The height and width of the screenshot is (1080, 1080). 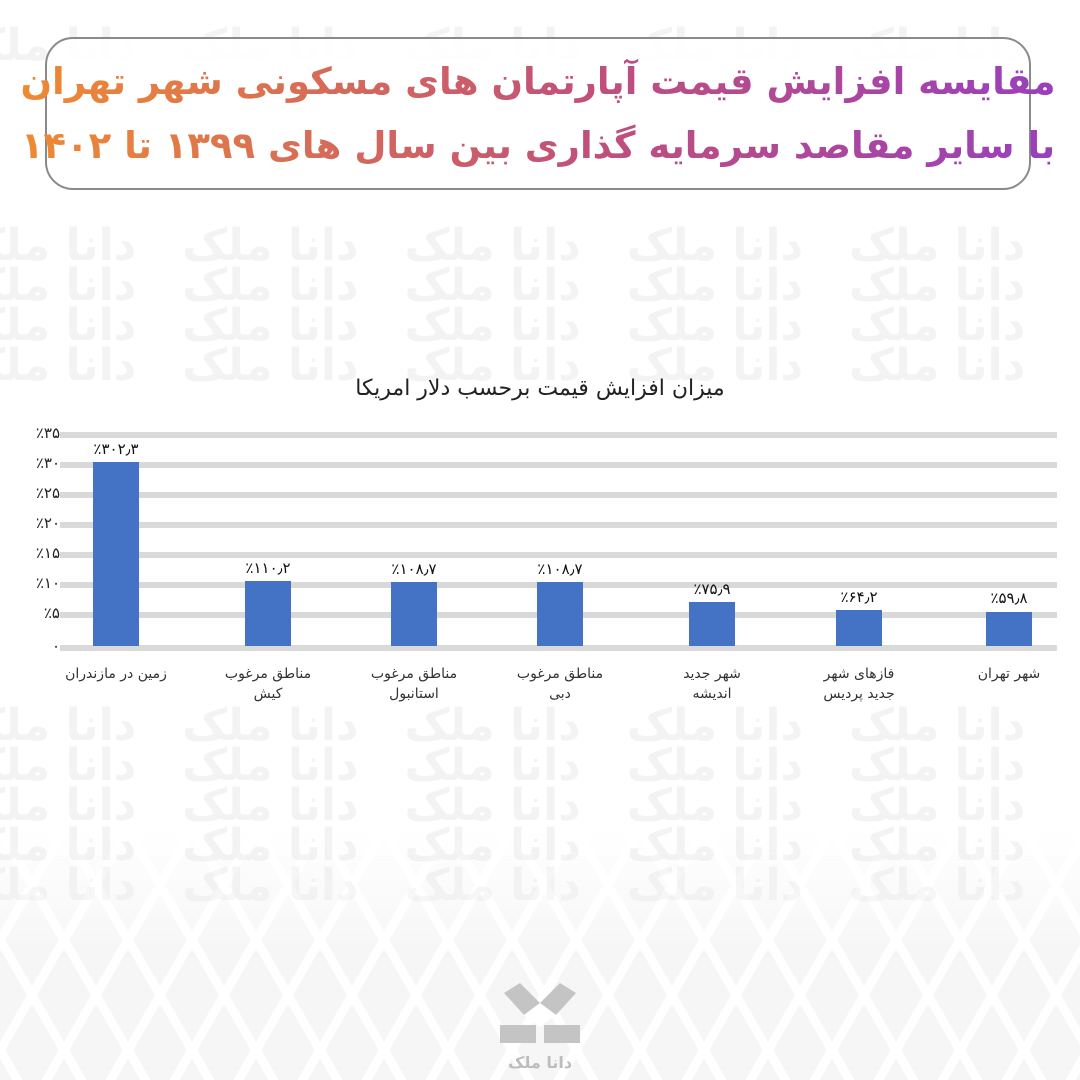 I want to click on category-label: فازهای شهر جدید پردیس, so click(x=859, y=684).